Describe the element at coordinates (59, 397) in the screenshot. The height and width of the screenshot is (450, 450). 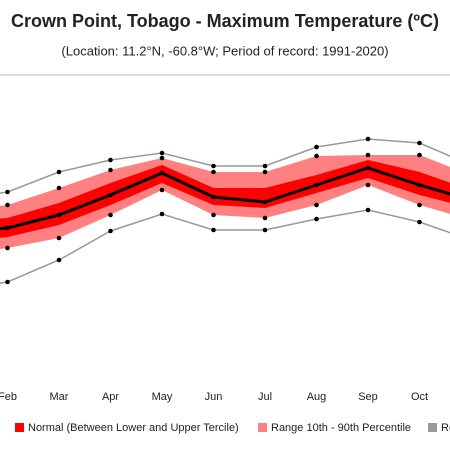
I see `x-tick-label: Mar` at that location.